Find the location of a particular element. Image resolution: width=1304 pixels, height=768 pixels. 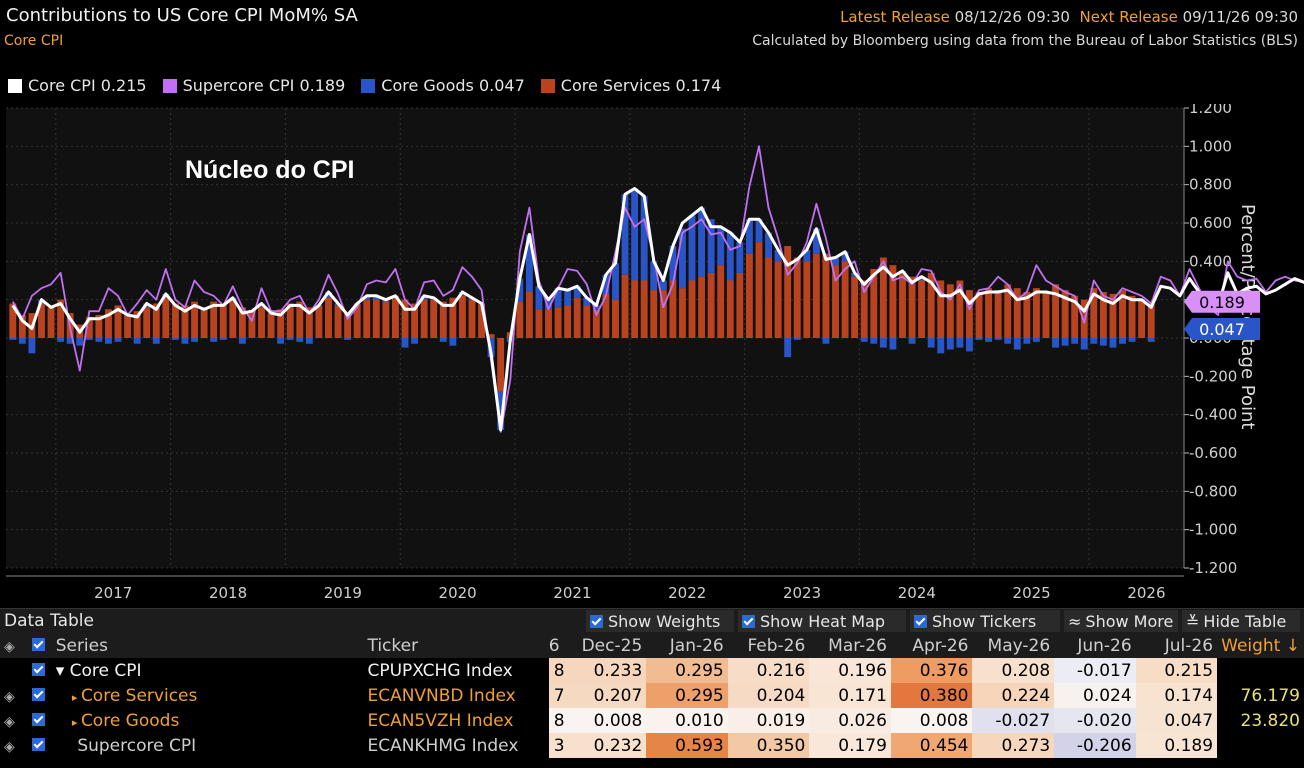

value-cell: 0.196 is located at coordinates (850, 670).